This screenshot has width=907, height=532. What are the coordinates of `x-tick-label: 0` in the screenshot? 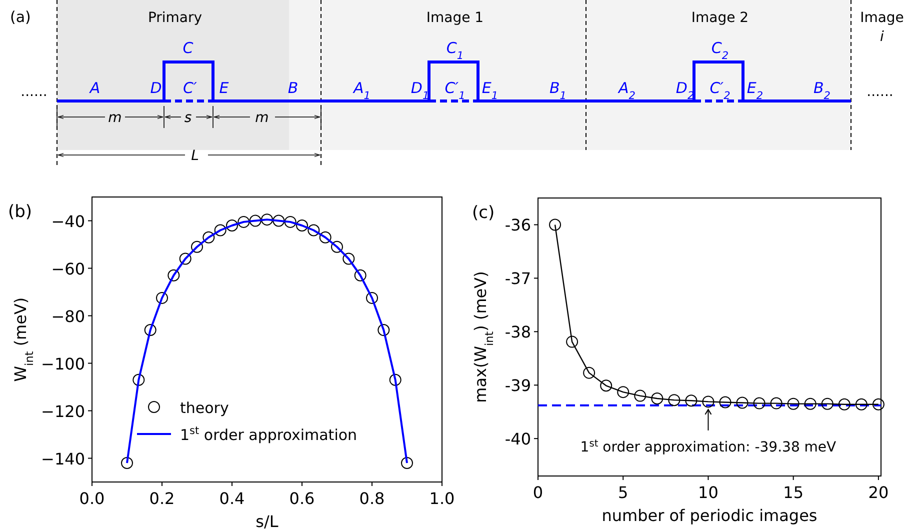 It's located at (538, 492).